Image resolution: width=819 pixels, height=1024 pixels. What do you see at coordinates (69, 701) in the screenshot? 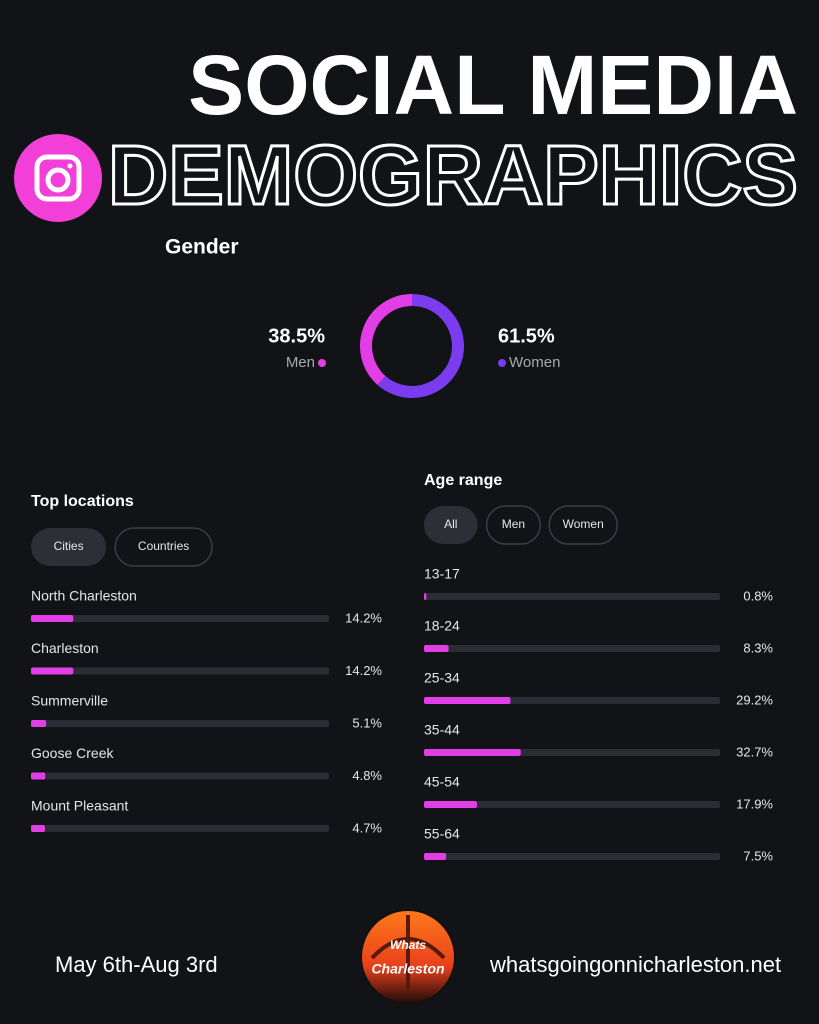
I see `category-label: Summerville` at bounding box center [69, 701].